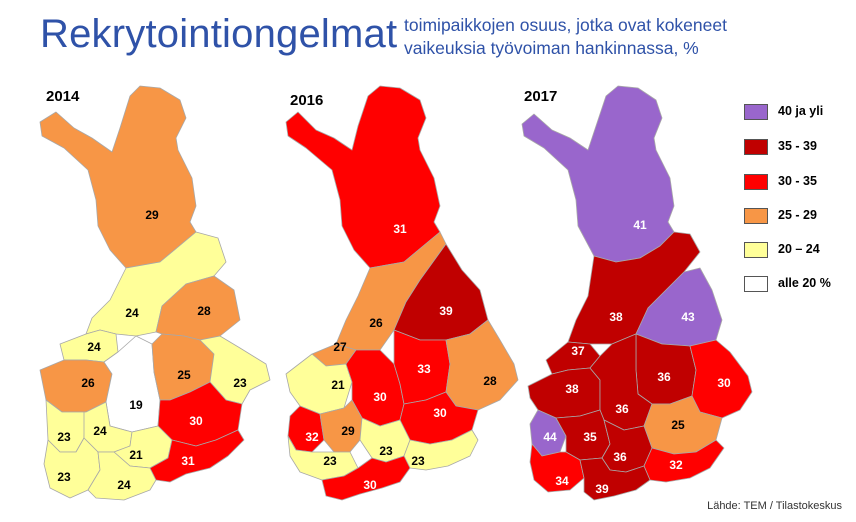  I want to click on region-label-pohjois-karjala: 30, so click(724, 383).